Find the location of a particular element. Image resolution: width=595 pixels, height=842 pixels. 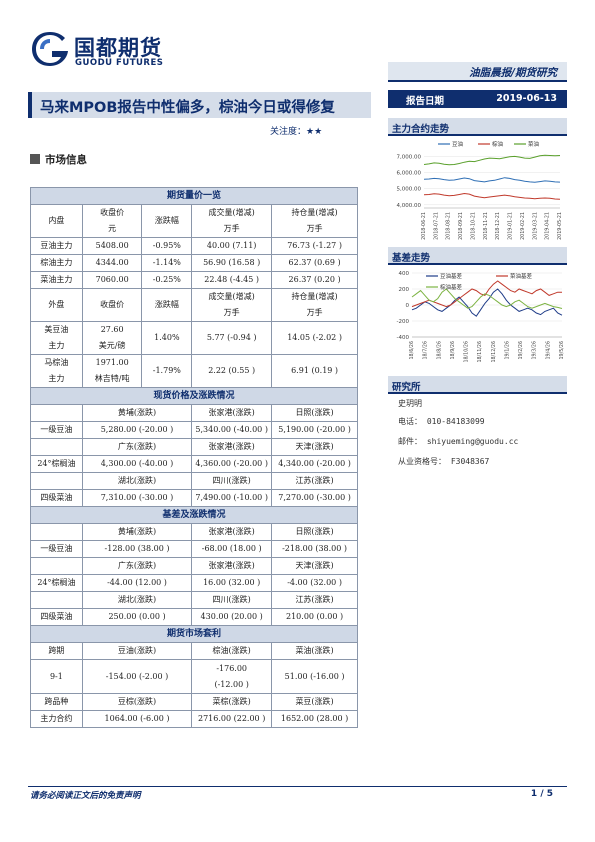

page-number: 1 / 5 is located at coordinates (541, 794).